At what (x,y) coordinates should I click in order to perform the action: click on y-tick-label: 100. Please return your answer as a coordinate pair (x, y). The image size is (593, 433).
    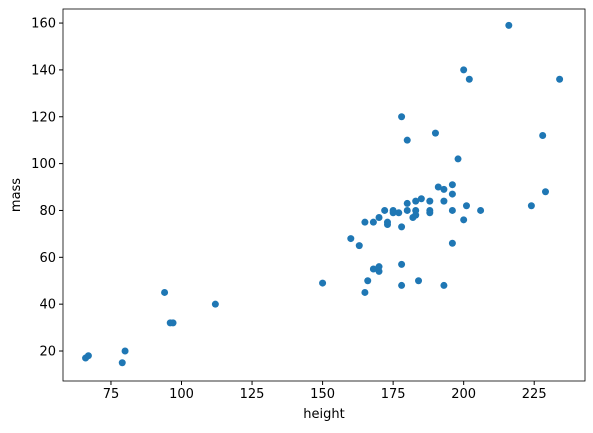
    Looking at the image, I should click on (43, 164).